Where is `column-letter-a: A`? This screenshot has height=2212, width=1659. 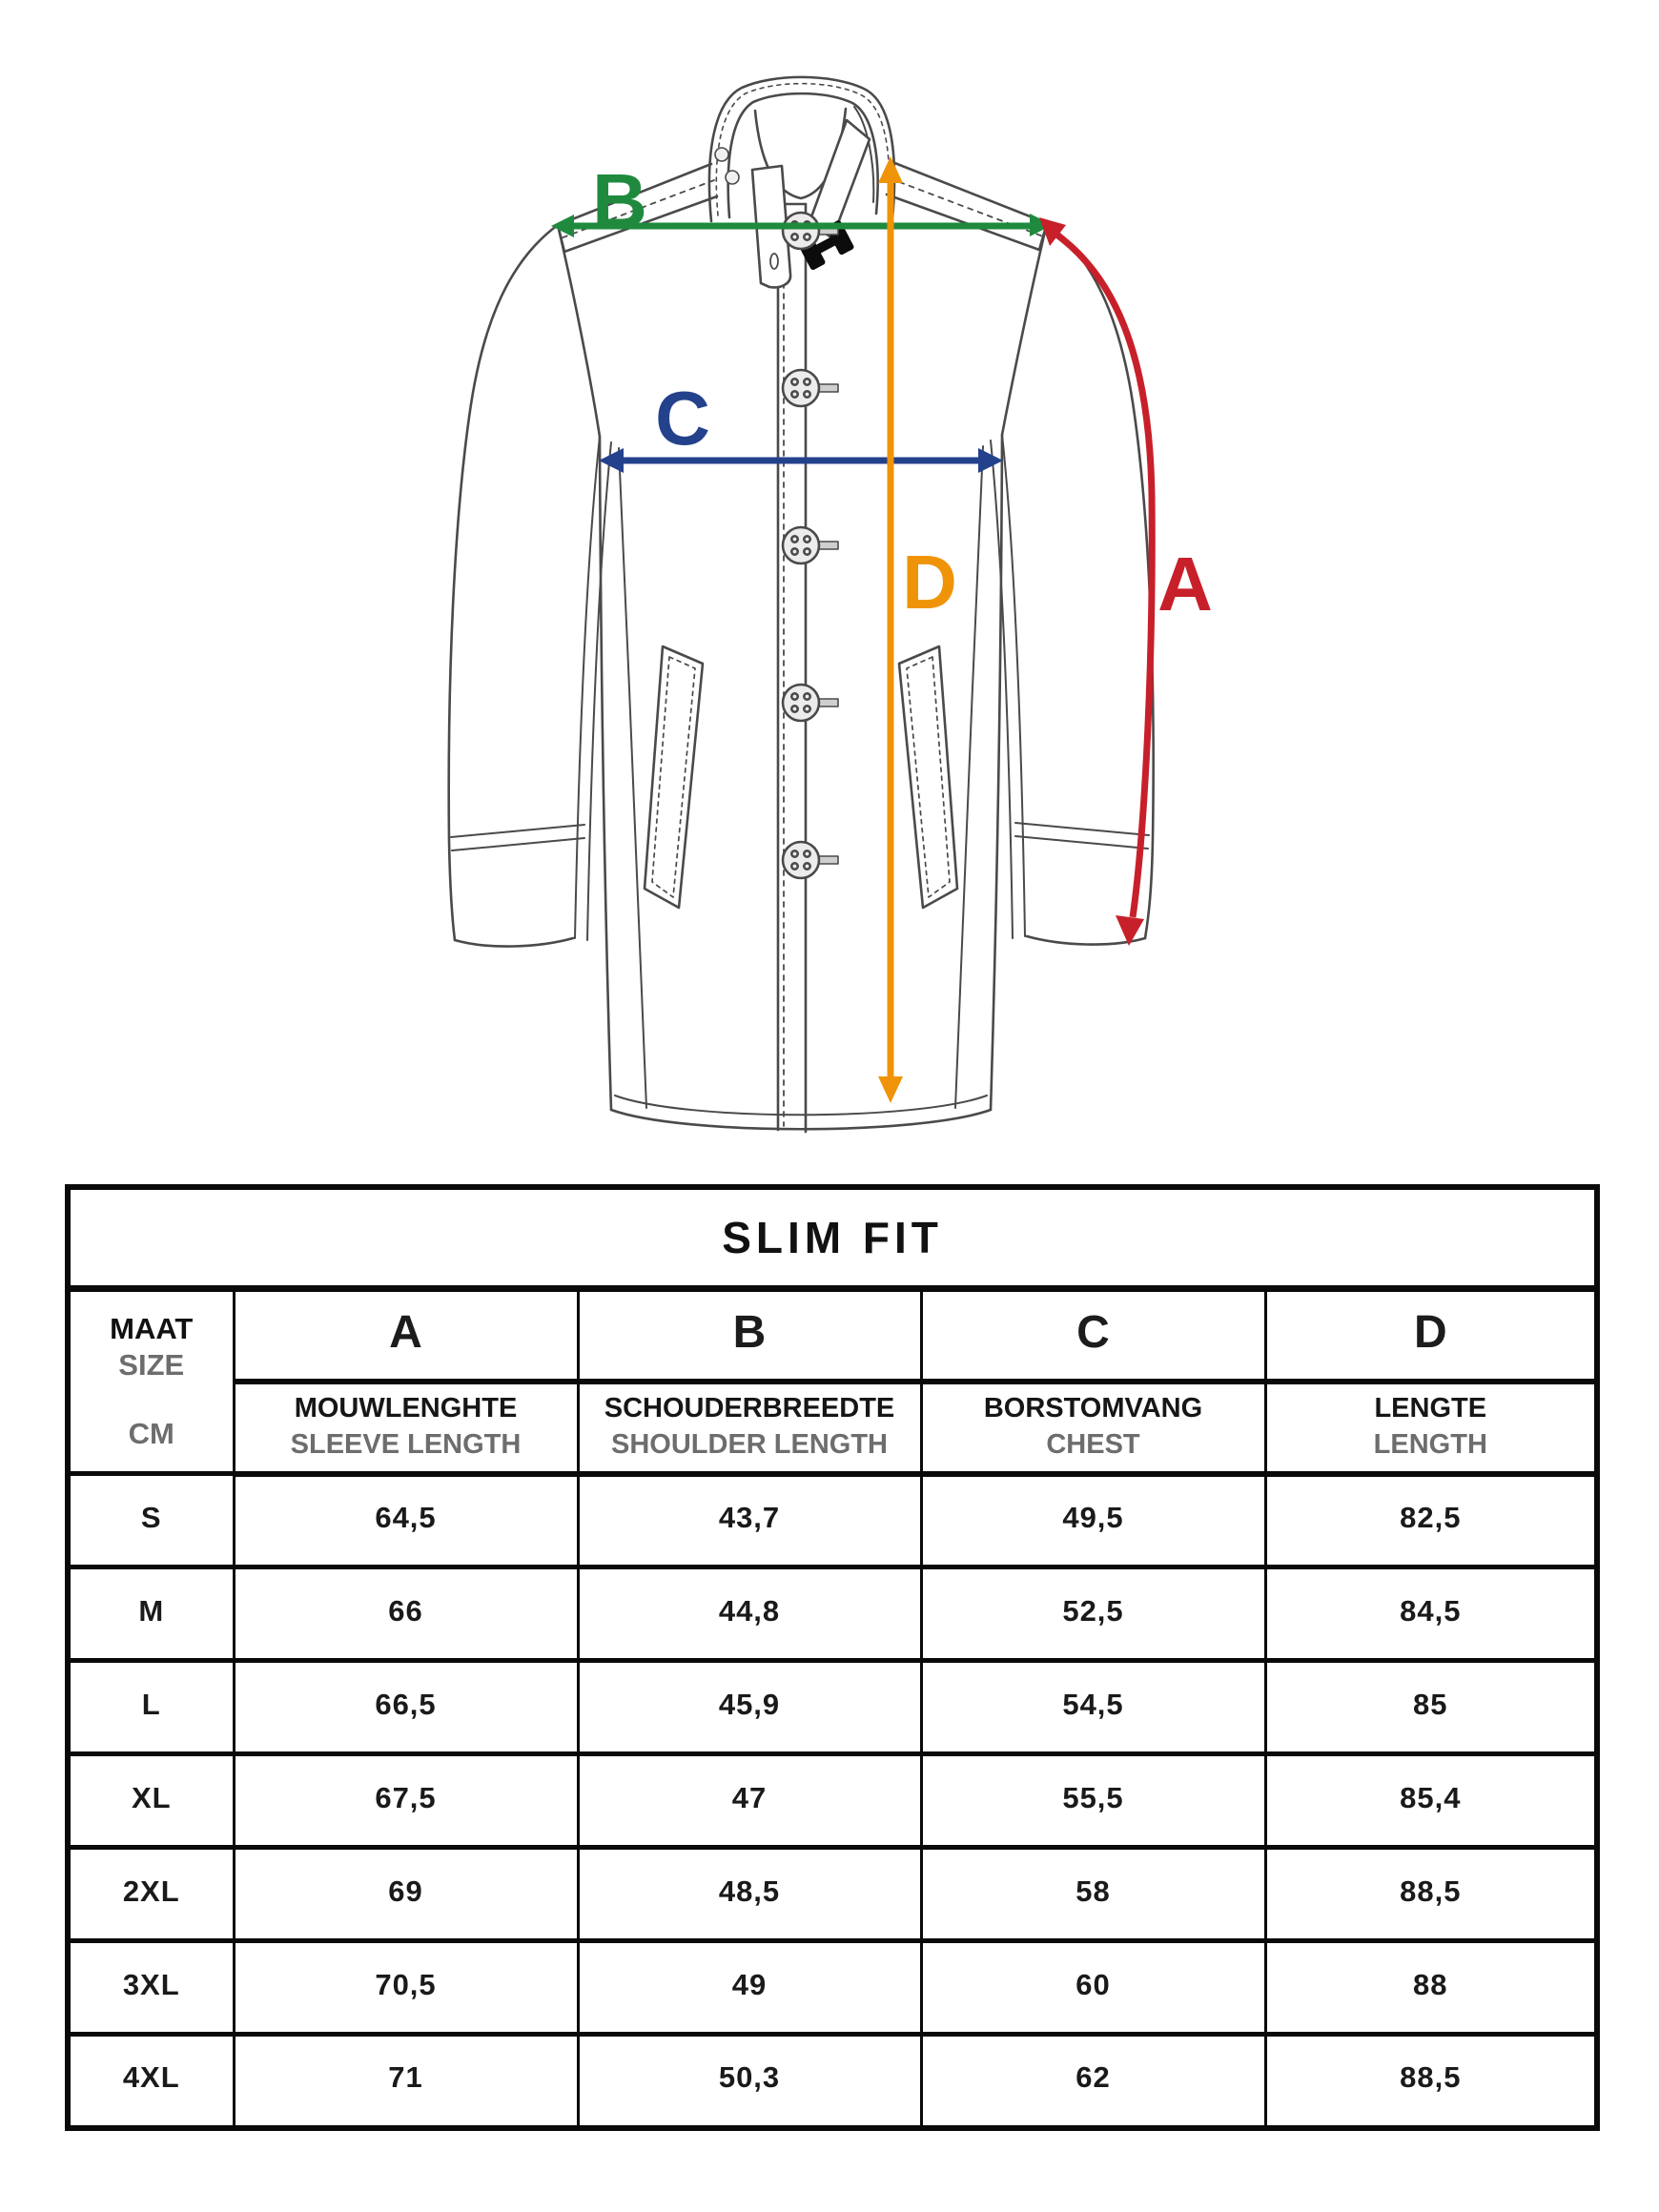
column-letter-a: A is located at coordinates (406, 1335).